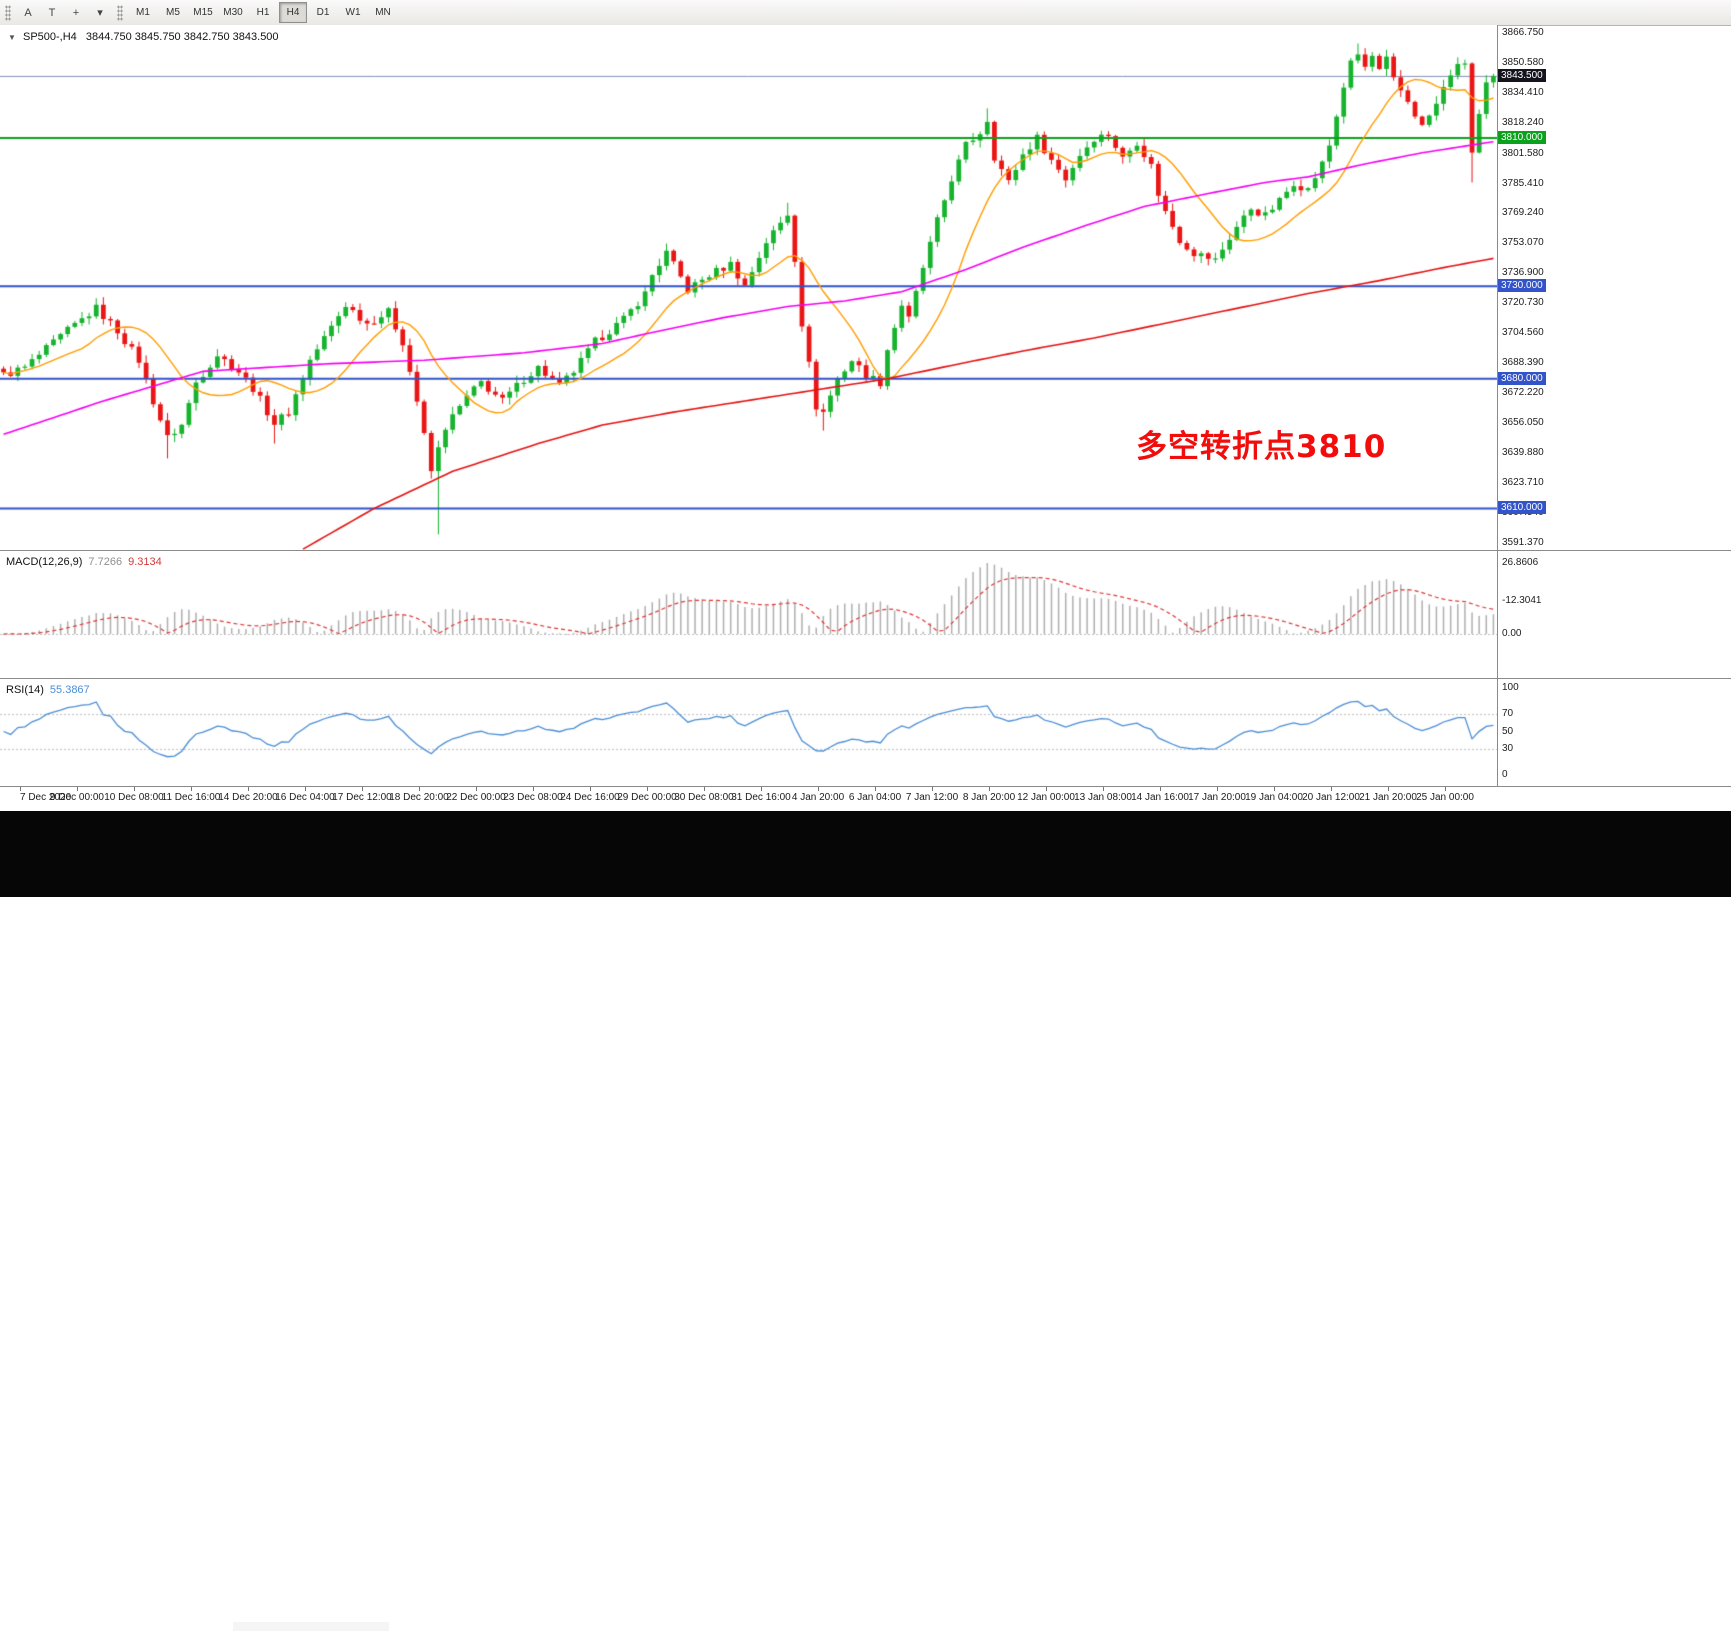  I want to click on chart-dropdown-icon: ▼, so click(12, 37).